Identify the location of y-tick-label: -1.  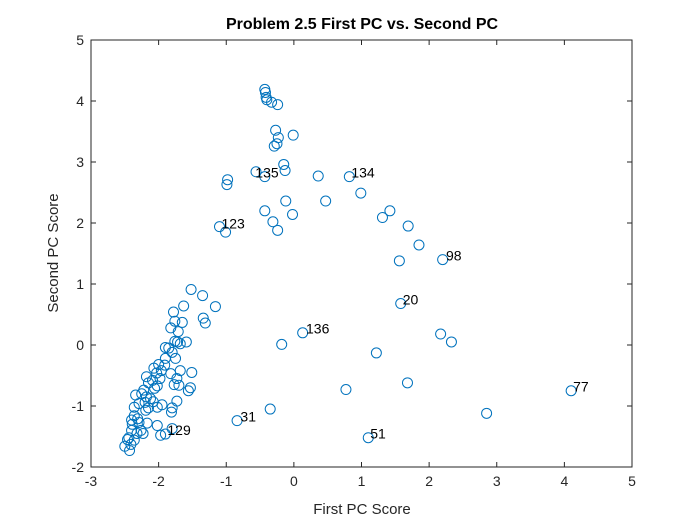
(78, 406).